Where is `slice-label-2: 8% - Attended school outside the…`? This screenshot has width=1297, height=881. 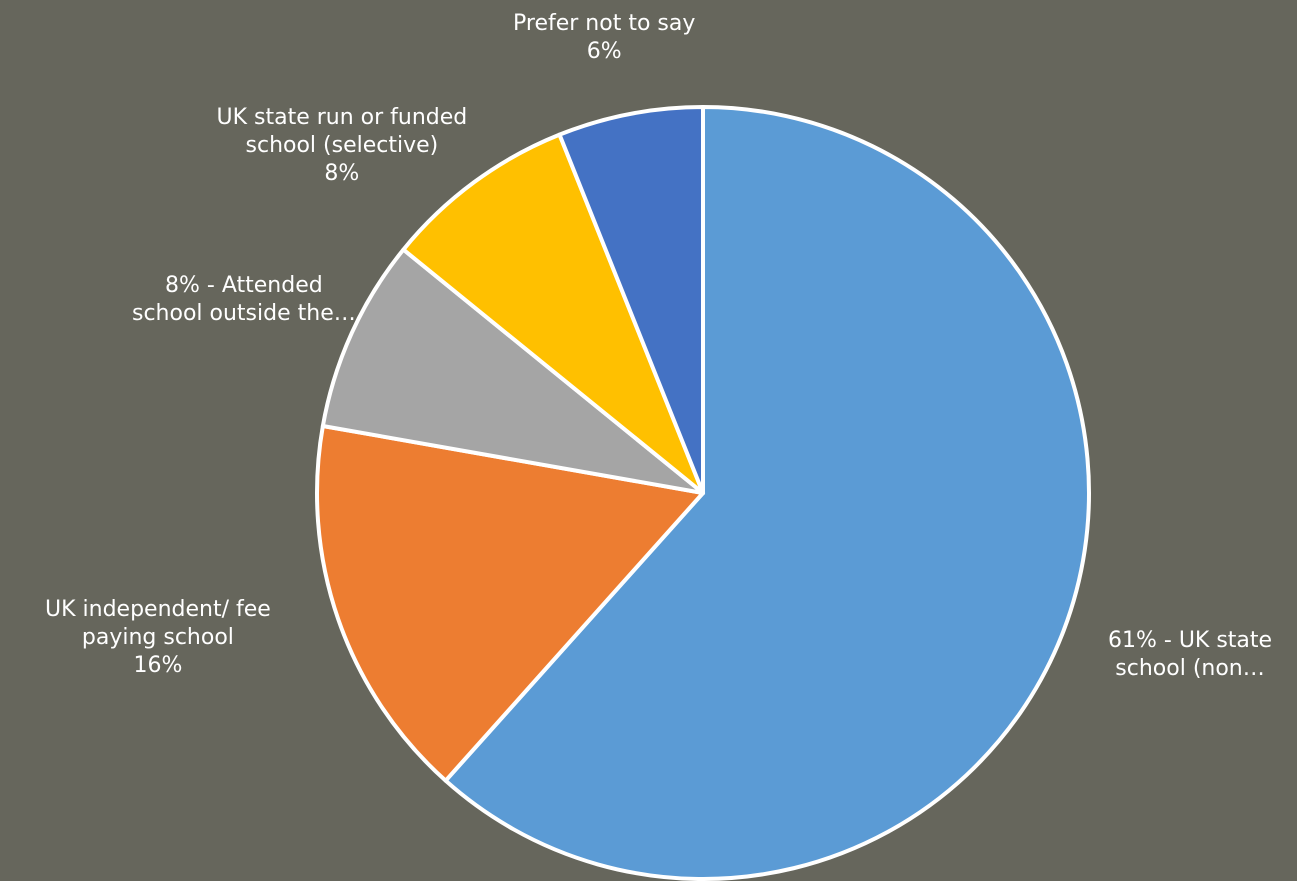 slice-label-2: 8% - Attended school outside the… is located at coordinates (244, 300).